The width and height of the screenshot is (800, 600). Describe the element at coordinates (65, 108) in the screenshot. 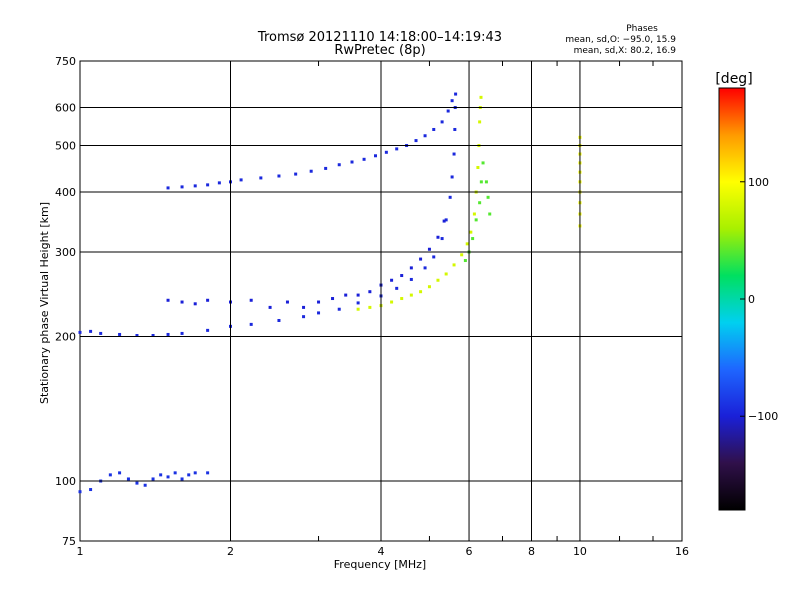

I see `y-tick-label: 600` at that location.